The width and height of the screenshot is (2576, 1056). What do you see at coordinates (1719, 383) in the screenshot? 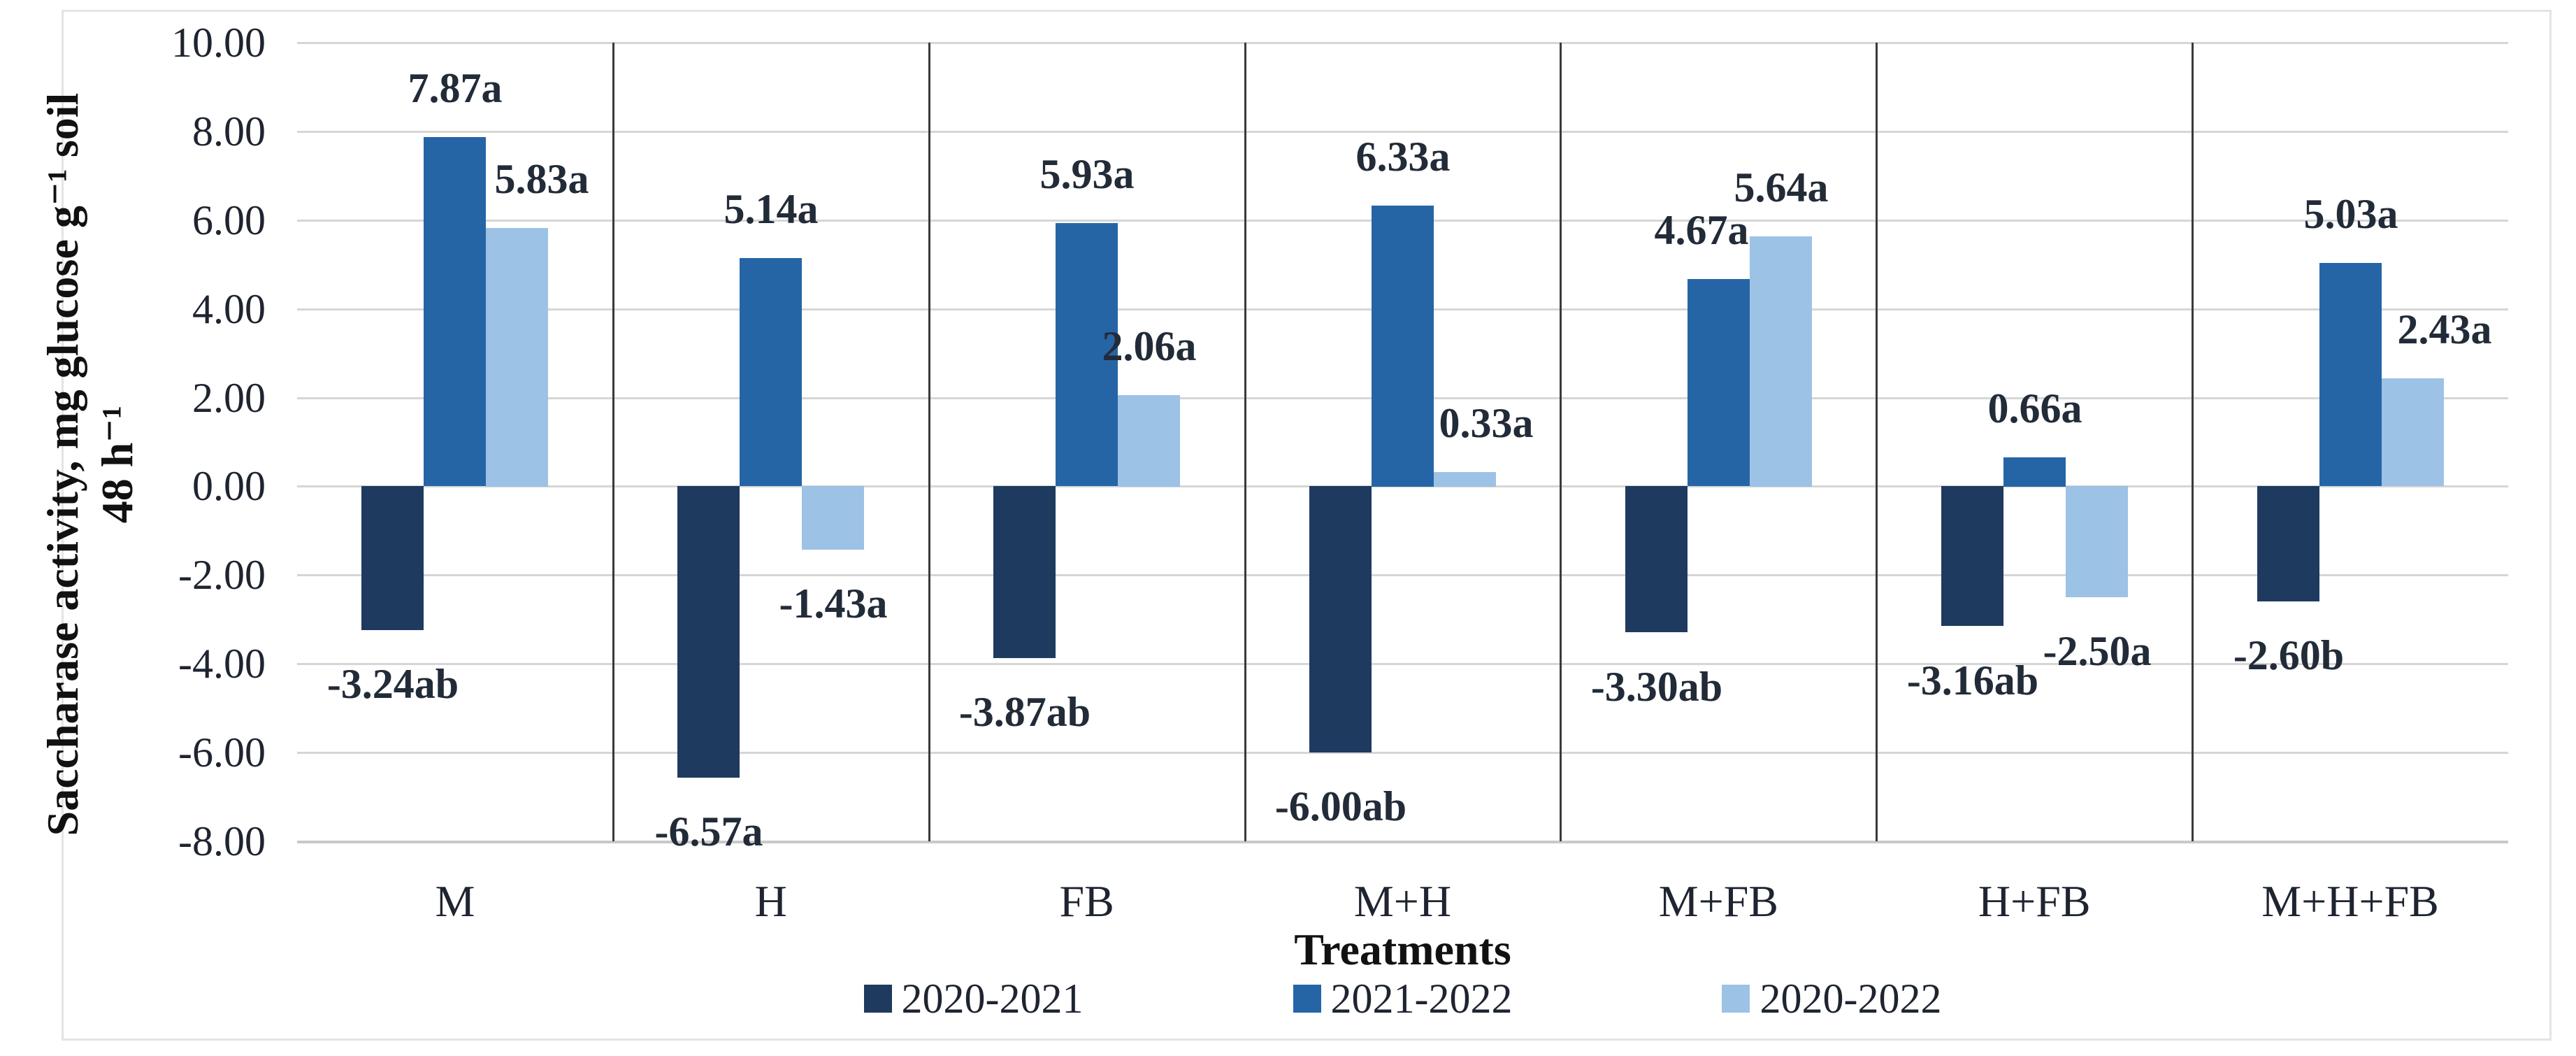
I see `bar-2021-2022-M+FB` at bounding box center [1719, 383].